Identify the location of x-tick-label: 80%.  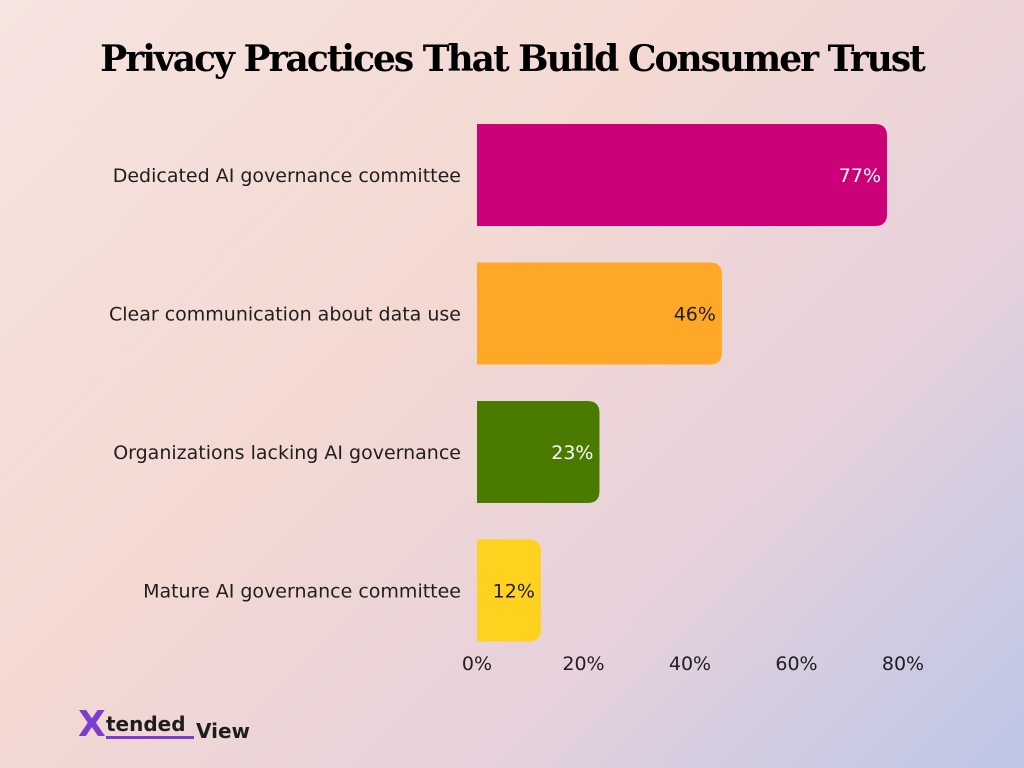
(903, 664).